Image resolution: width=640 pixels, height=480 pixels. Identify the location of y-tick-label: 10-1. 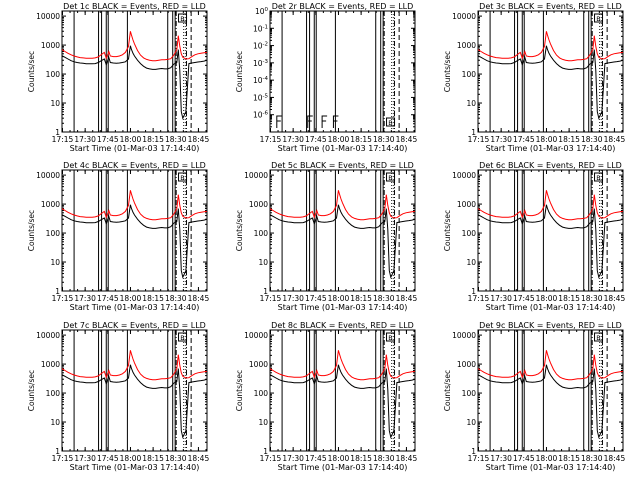
(260, 28).